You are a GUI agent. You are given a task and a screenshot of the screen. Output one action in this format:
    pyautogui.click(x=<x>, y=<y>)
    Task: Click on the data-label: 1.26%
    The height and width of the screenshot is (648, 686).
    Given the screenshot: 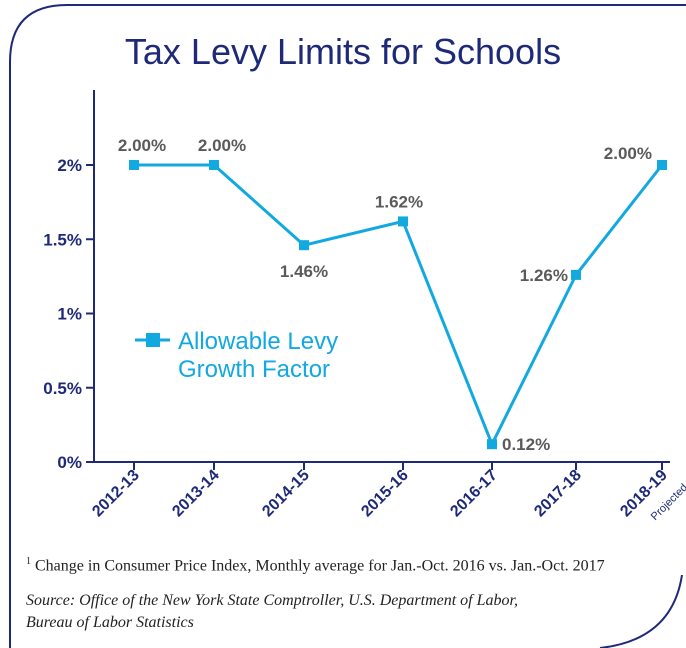 What is the action you would take?
    pyautogui.click(x=544, y=275)
    